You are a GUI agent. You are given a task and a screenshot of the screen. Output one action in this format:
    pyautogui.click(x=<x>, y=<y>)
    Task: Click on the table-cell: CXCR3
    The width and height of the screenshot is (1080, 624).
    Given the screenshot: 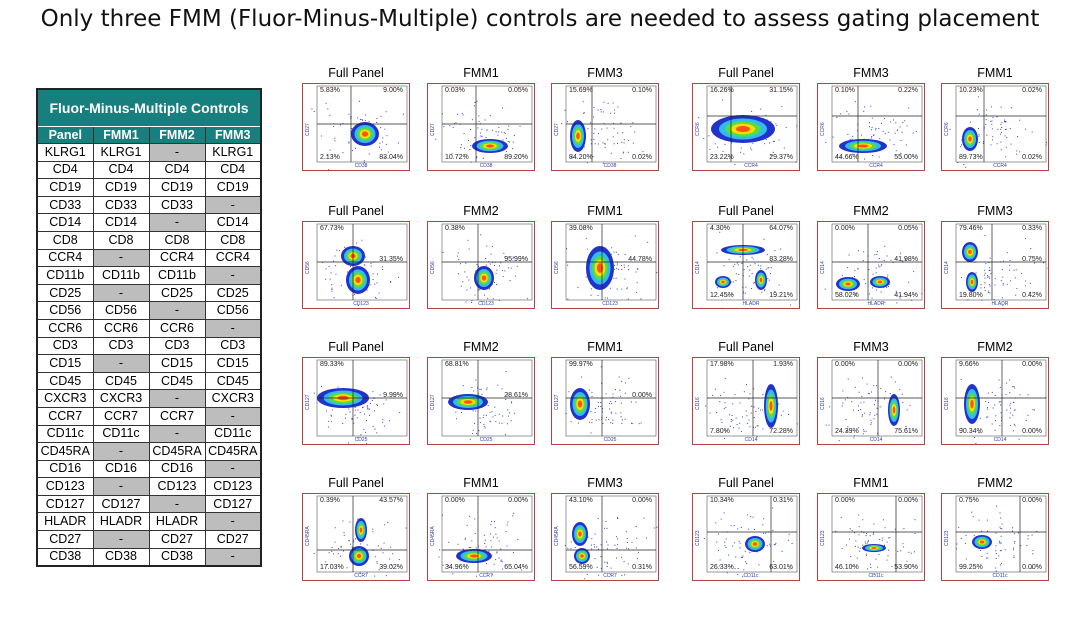 What is the action you would take?
    pyautogui.click(x=65, y=398)
    